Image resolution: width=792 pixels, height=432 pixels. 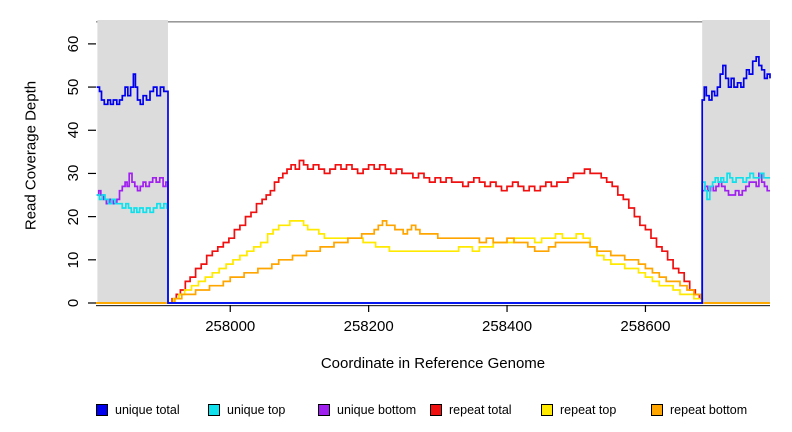 I want to click on y-tick-label: 0, so click(x=73, y=303).